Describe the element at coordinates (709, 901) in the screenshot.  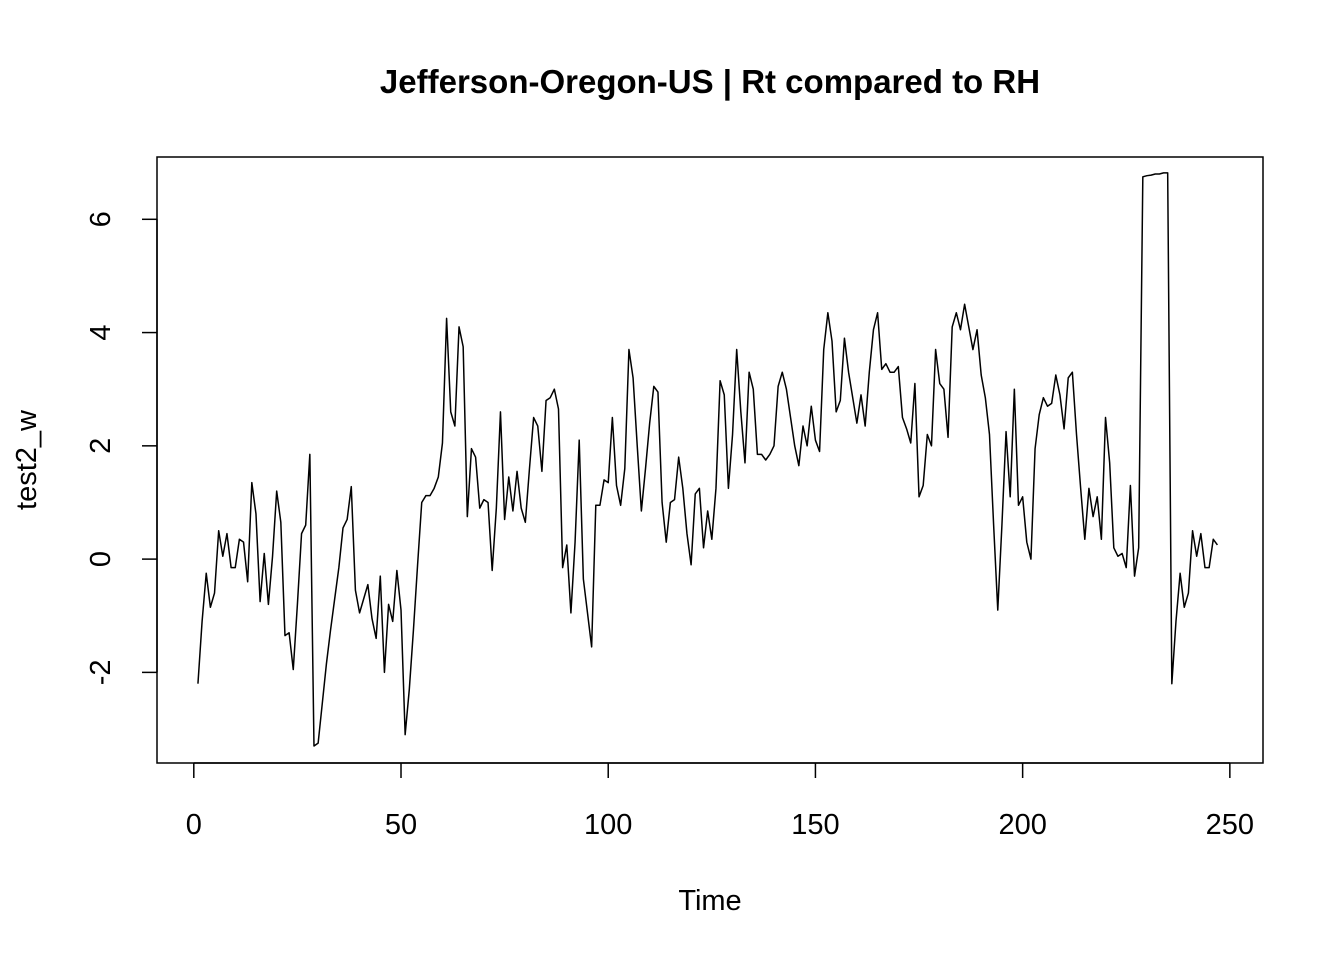
I see `x-axis-label: Time` at that location.